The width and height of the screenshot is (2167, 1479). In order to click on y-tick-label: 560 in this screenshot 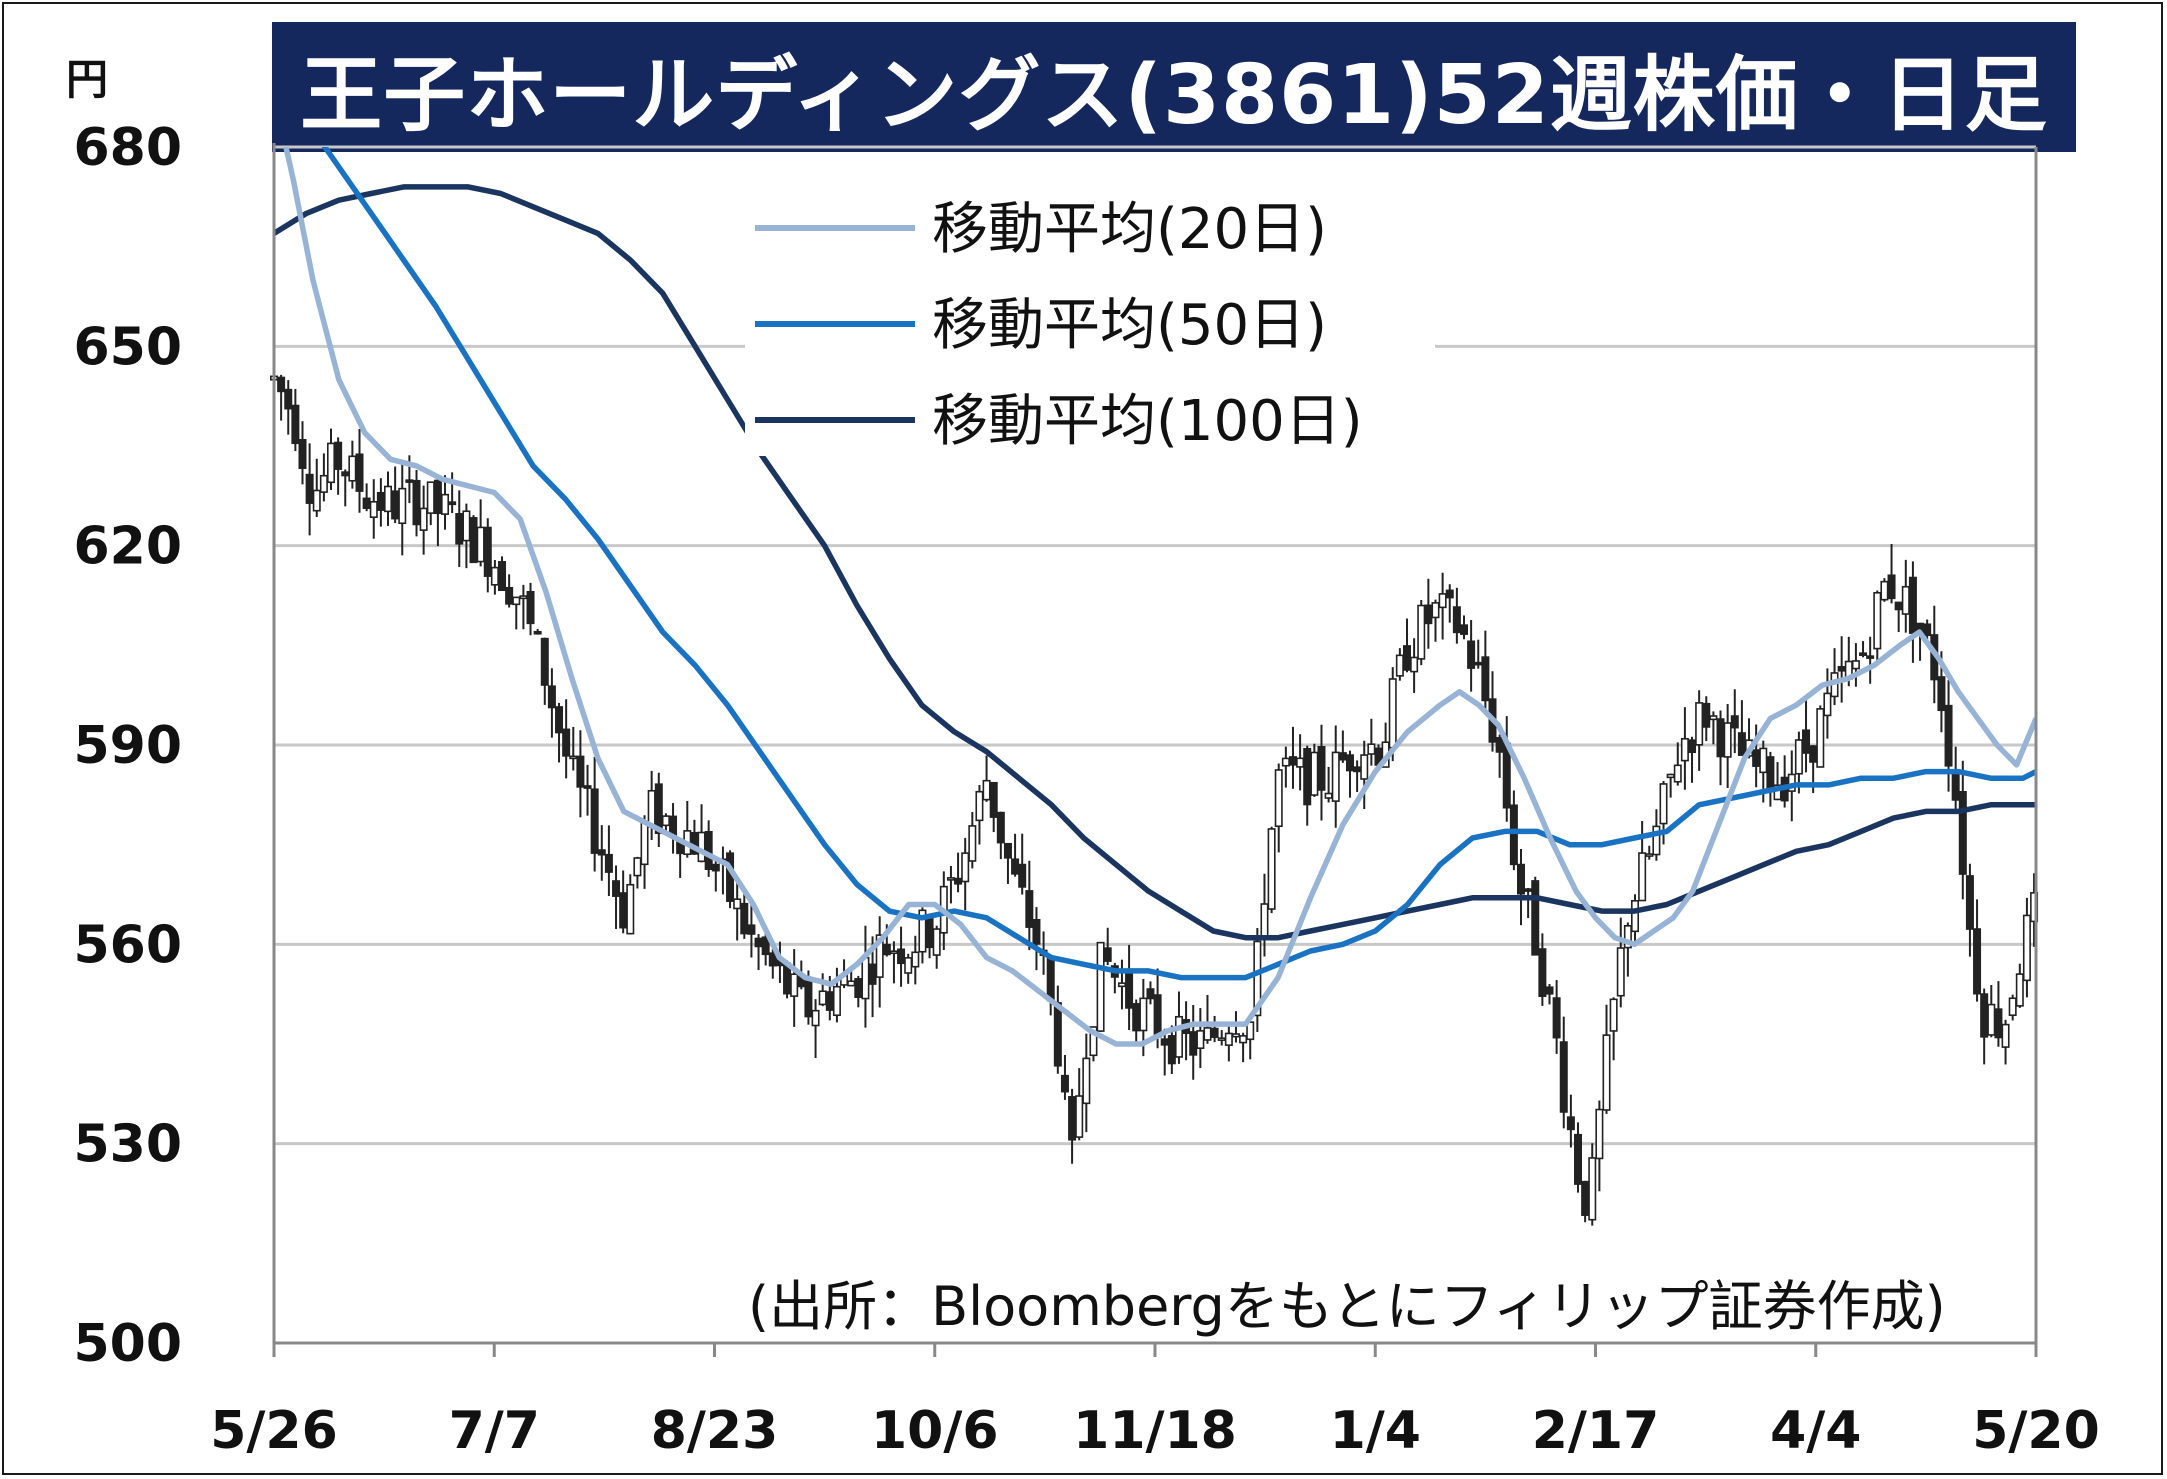, I will do `click(127, 945)`.